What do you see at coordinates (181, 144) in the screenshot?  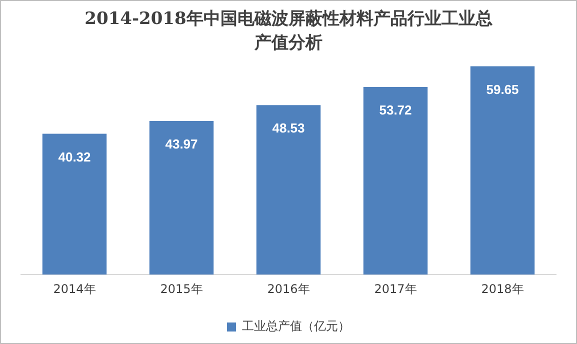 I see `data-label: 43.97` at bounding box center [181, 144].